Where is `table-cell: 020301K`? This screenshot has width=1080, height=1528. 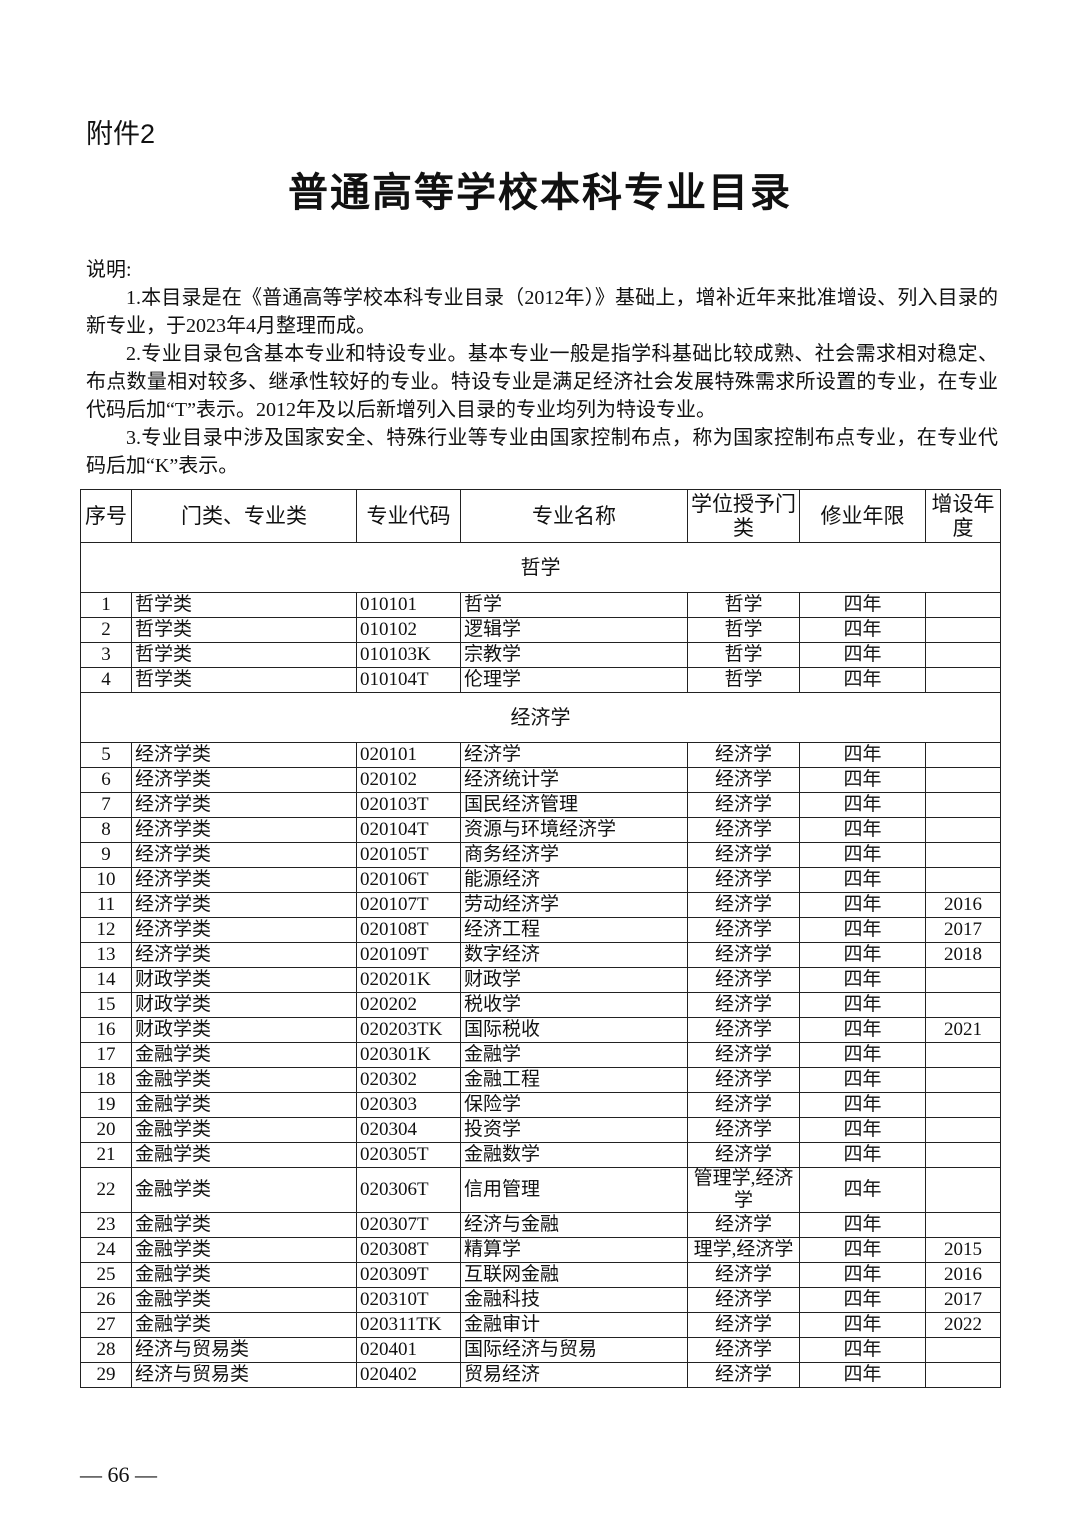
table-cell: 020301K is located at coordinates (408, 1055).